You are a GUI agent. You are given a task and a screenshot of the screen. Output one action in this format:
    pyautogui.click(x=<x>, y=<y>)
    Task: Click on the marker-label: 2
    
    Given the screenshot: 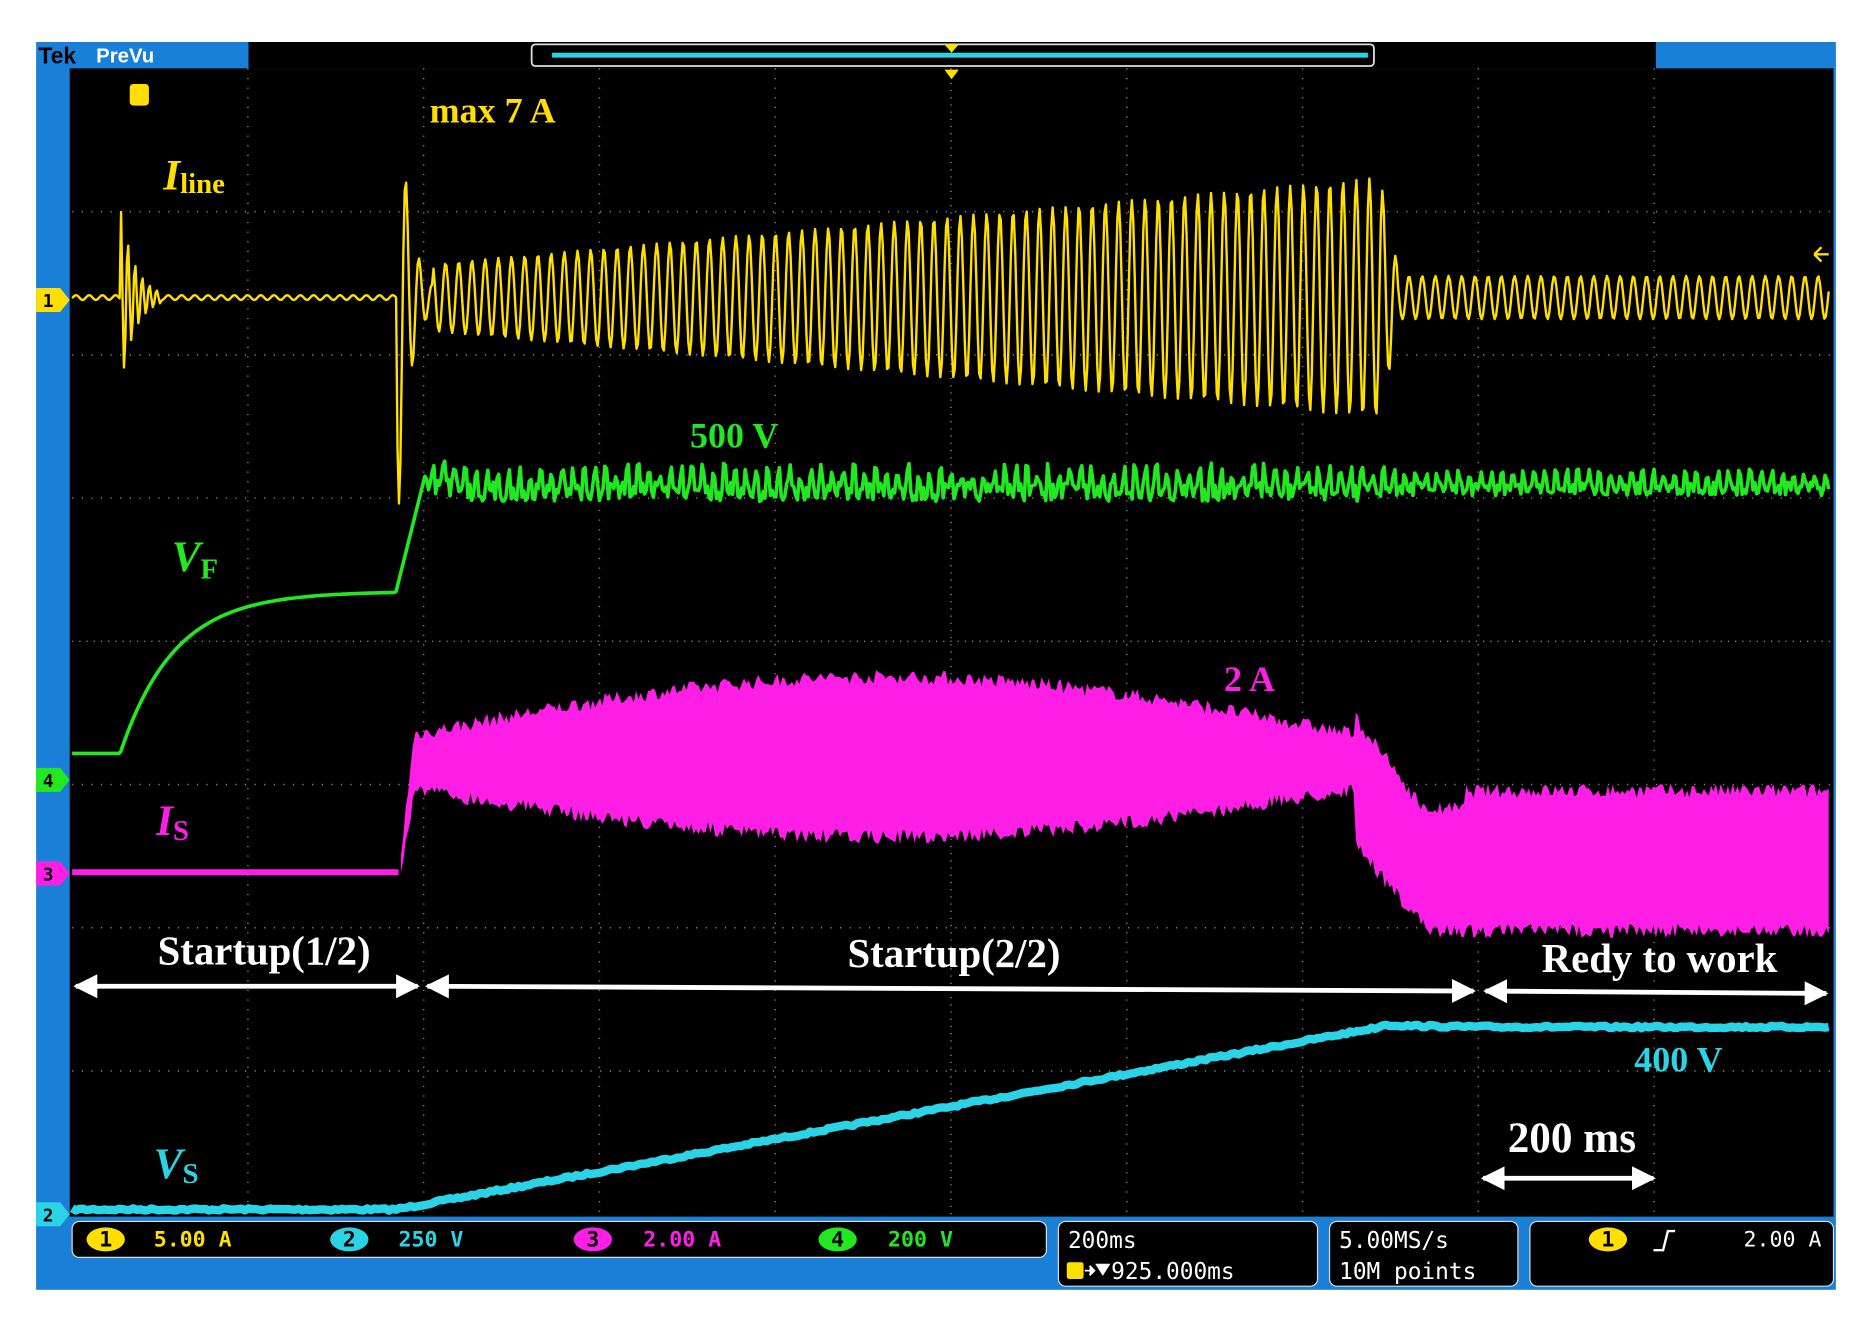 What is the action you would take?
    pyautogui.click(x=48, y=1215)
    